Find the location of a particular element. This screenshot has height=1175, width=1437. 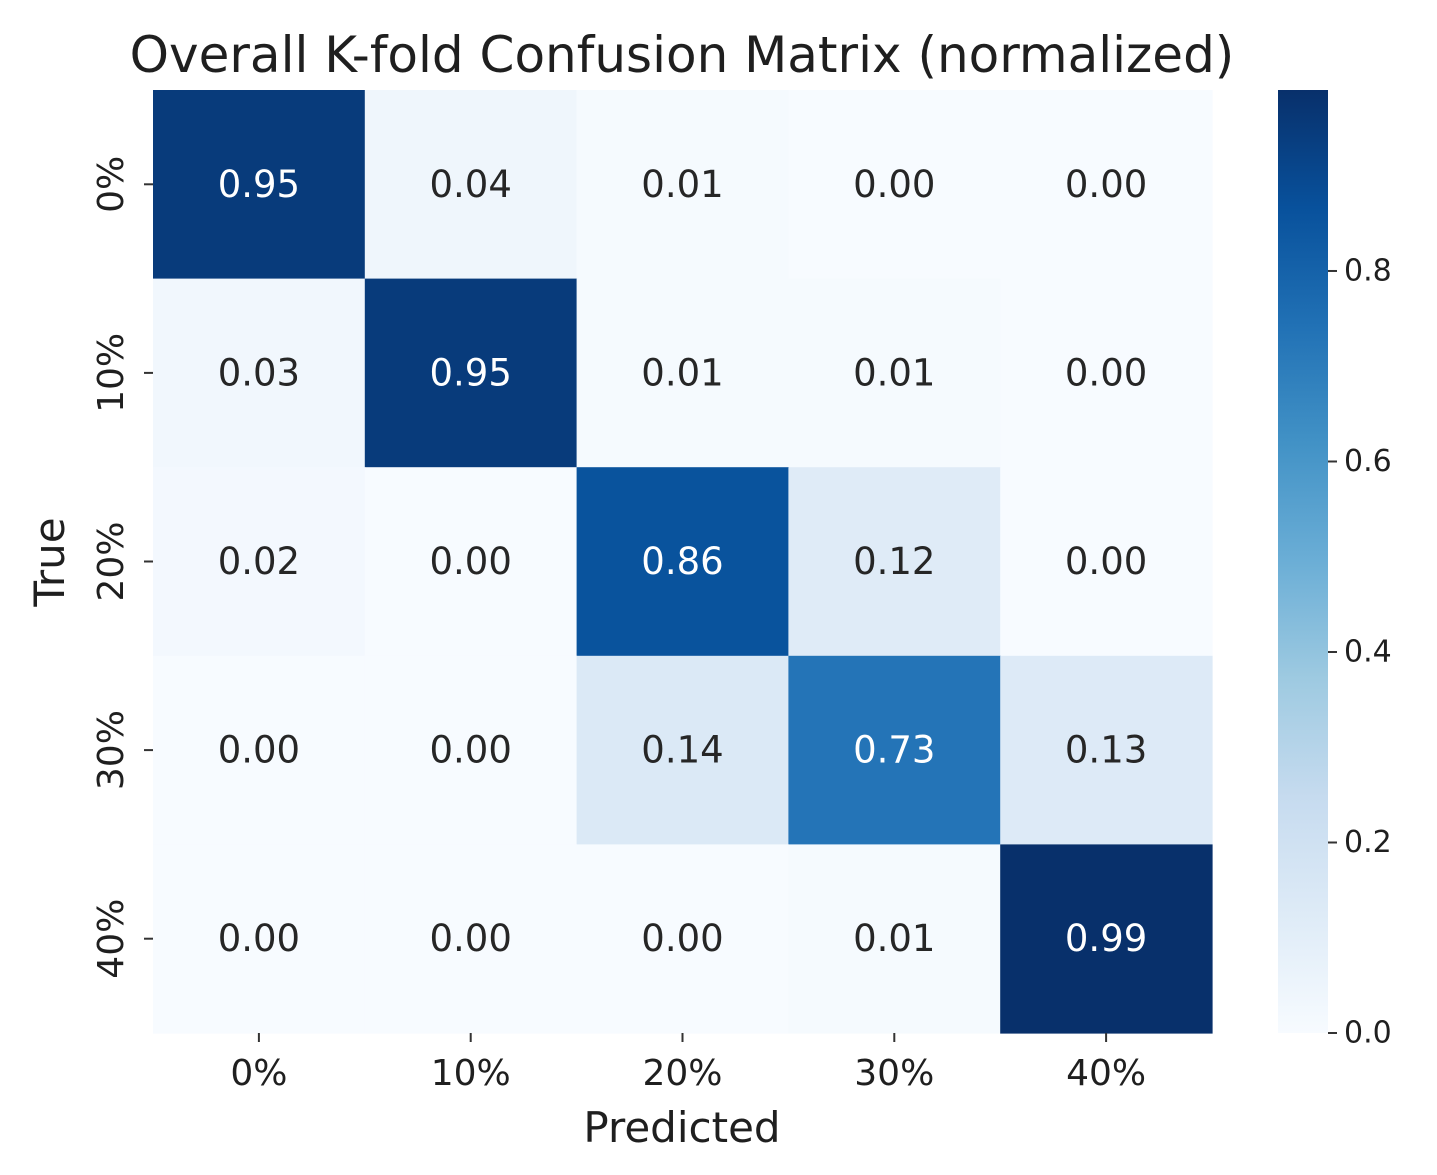

y-tick-label: 0% is located at coordinates (111, 184).